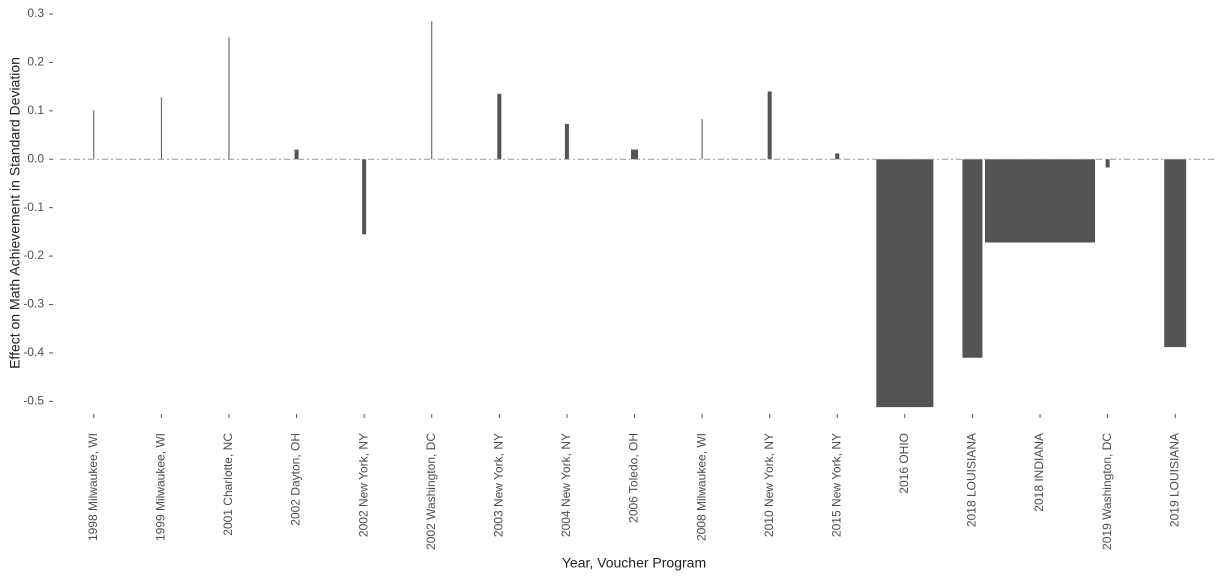 The width and height of the screenshot is (1224, 579). Describe the element at coordinates (35, 62) in the screenshot. I see `y-tick-label: 0.2` at that location.